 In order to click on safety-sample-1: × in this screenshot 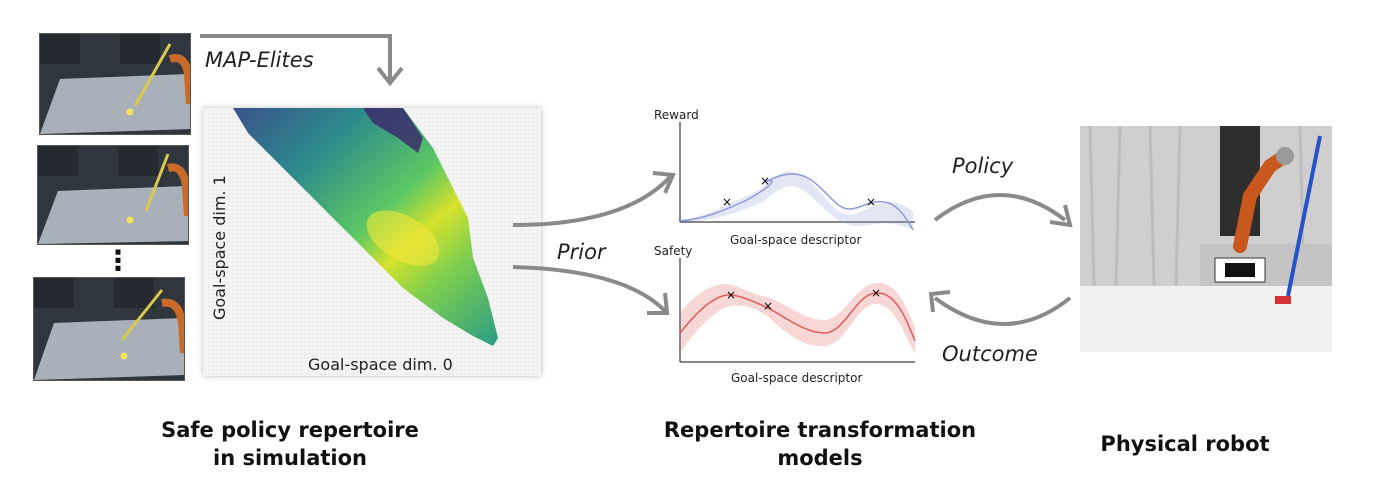, I will do `click(731, 295)`.